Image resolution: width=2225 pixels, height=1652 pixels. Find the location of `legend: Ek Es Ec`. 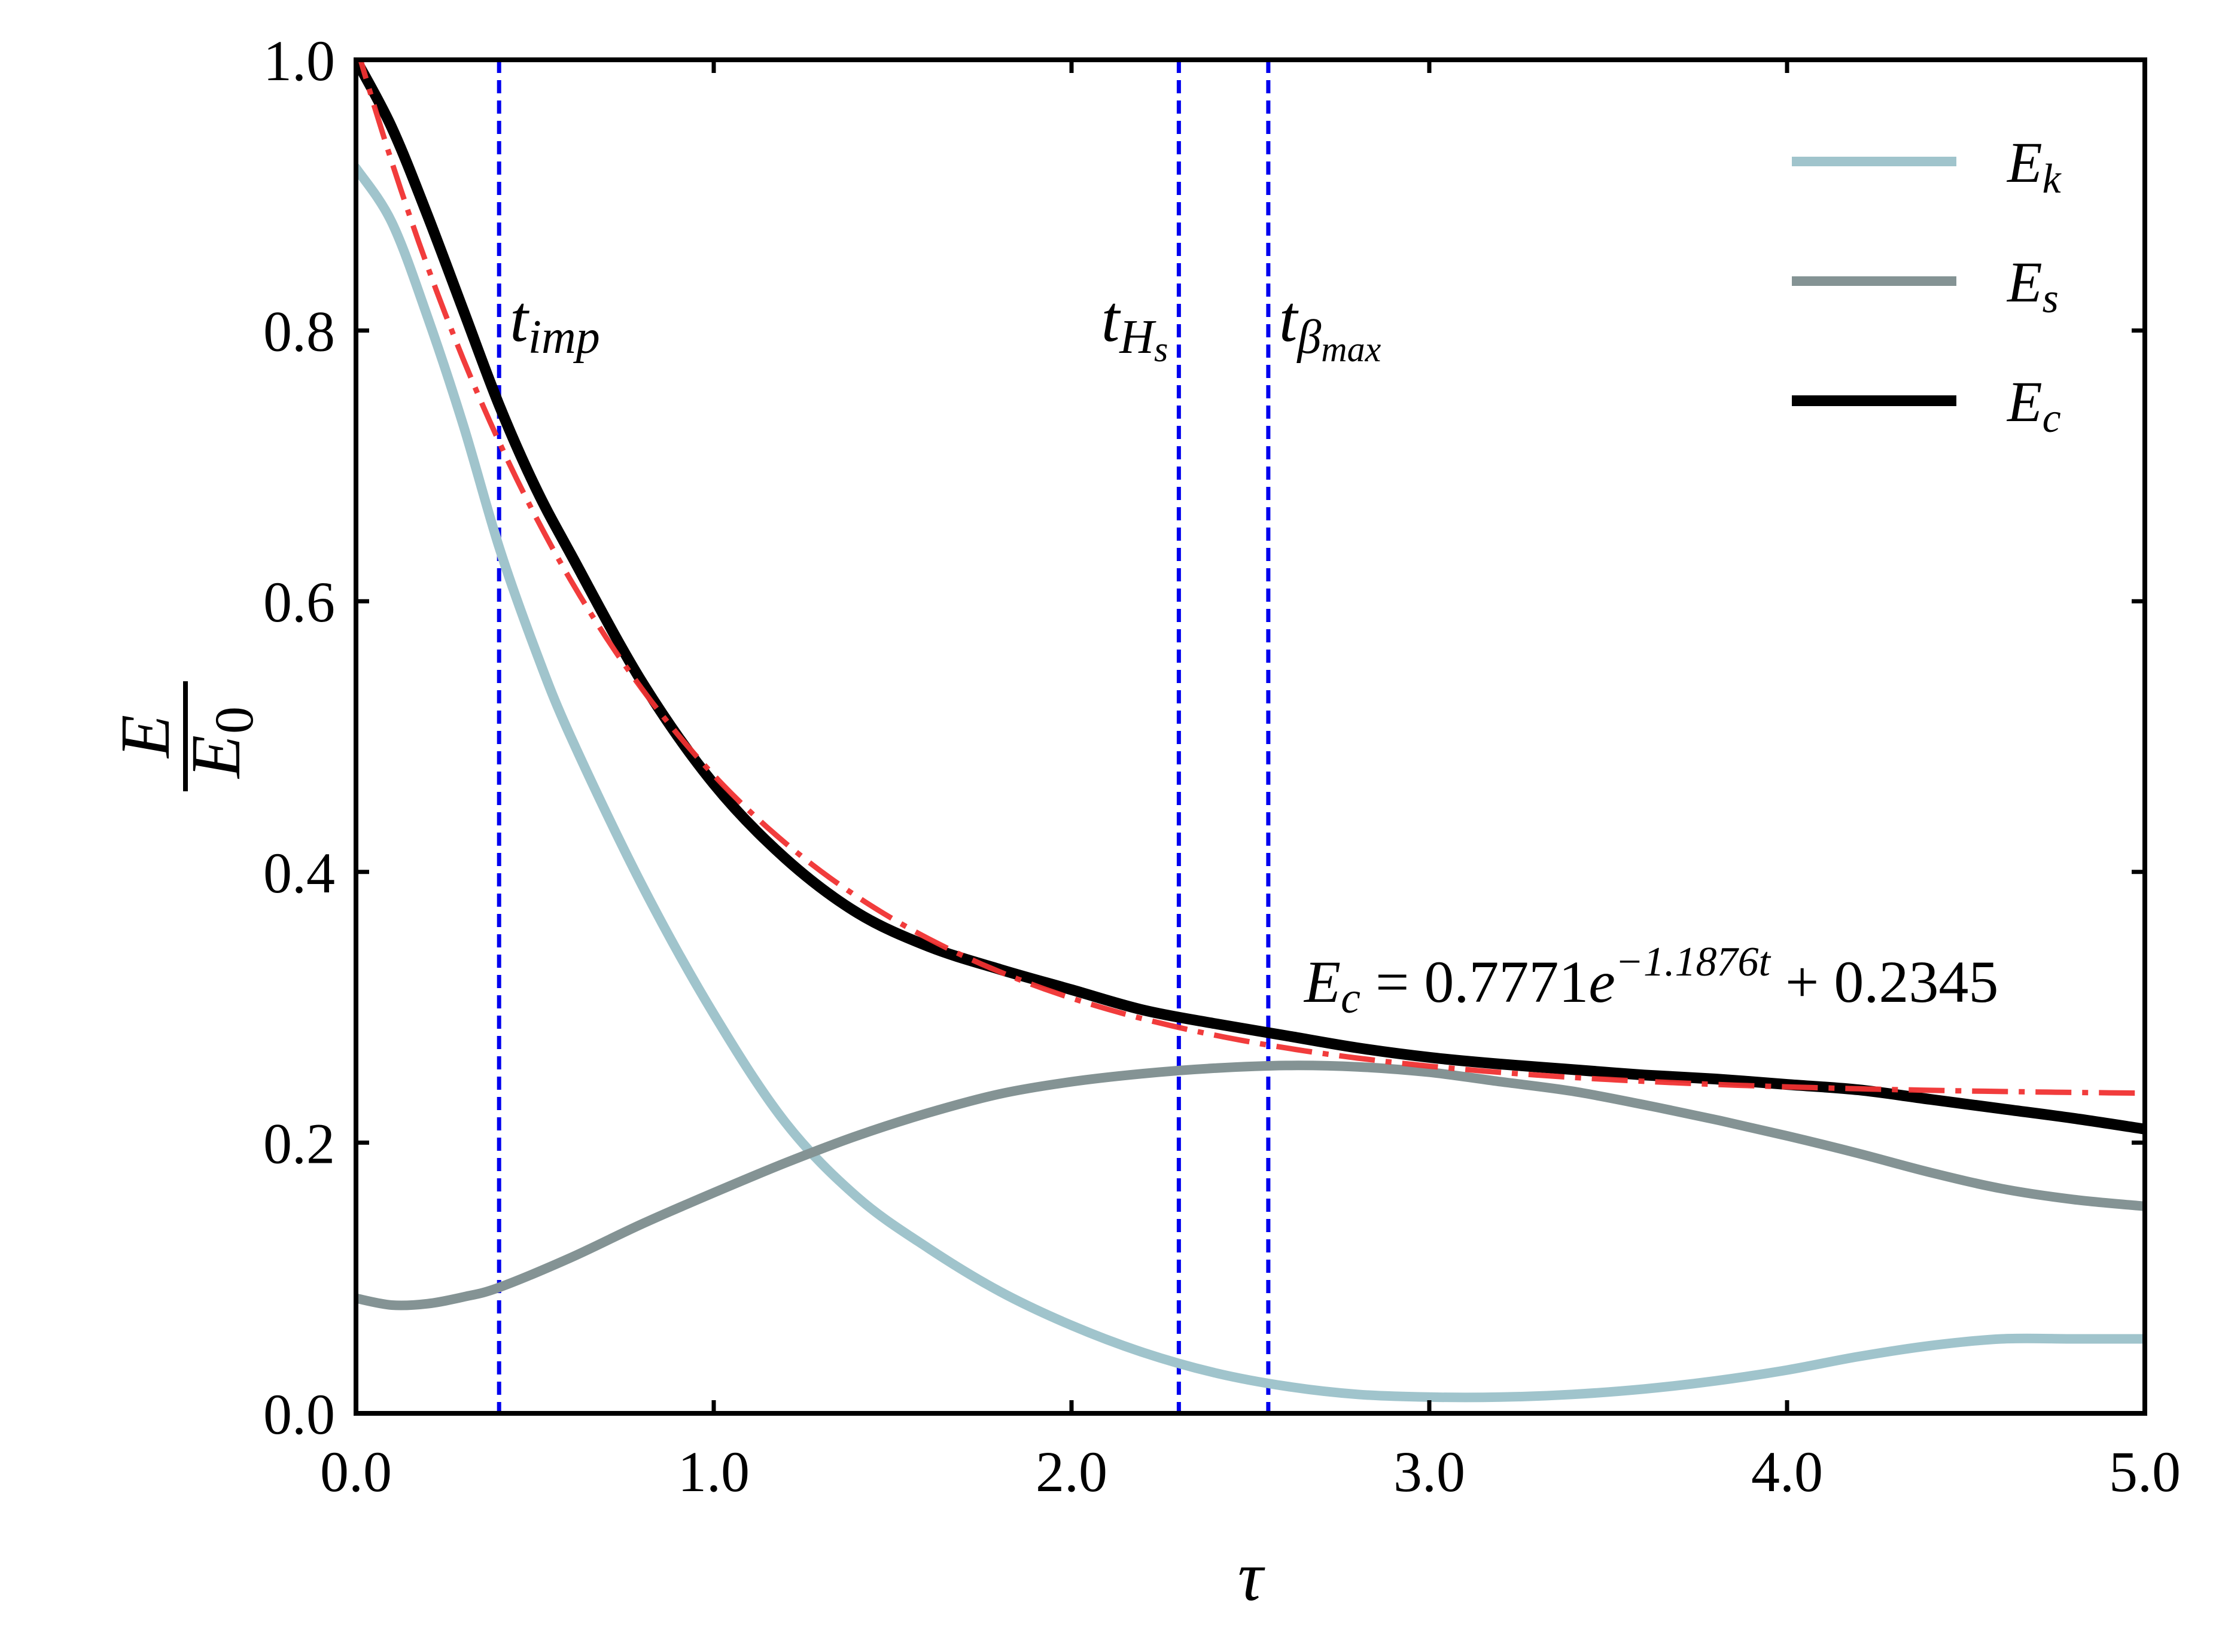

legend: Ek Es Ec is located at coordinates (1927, 285).